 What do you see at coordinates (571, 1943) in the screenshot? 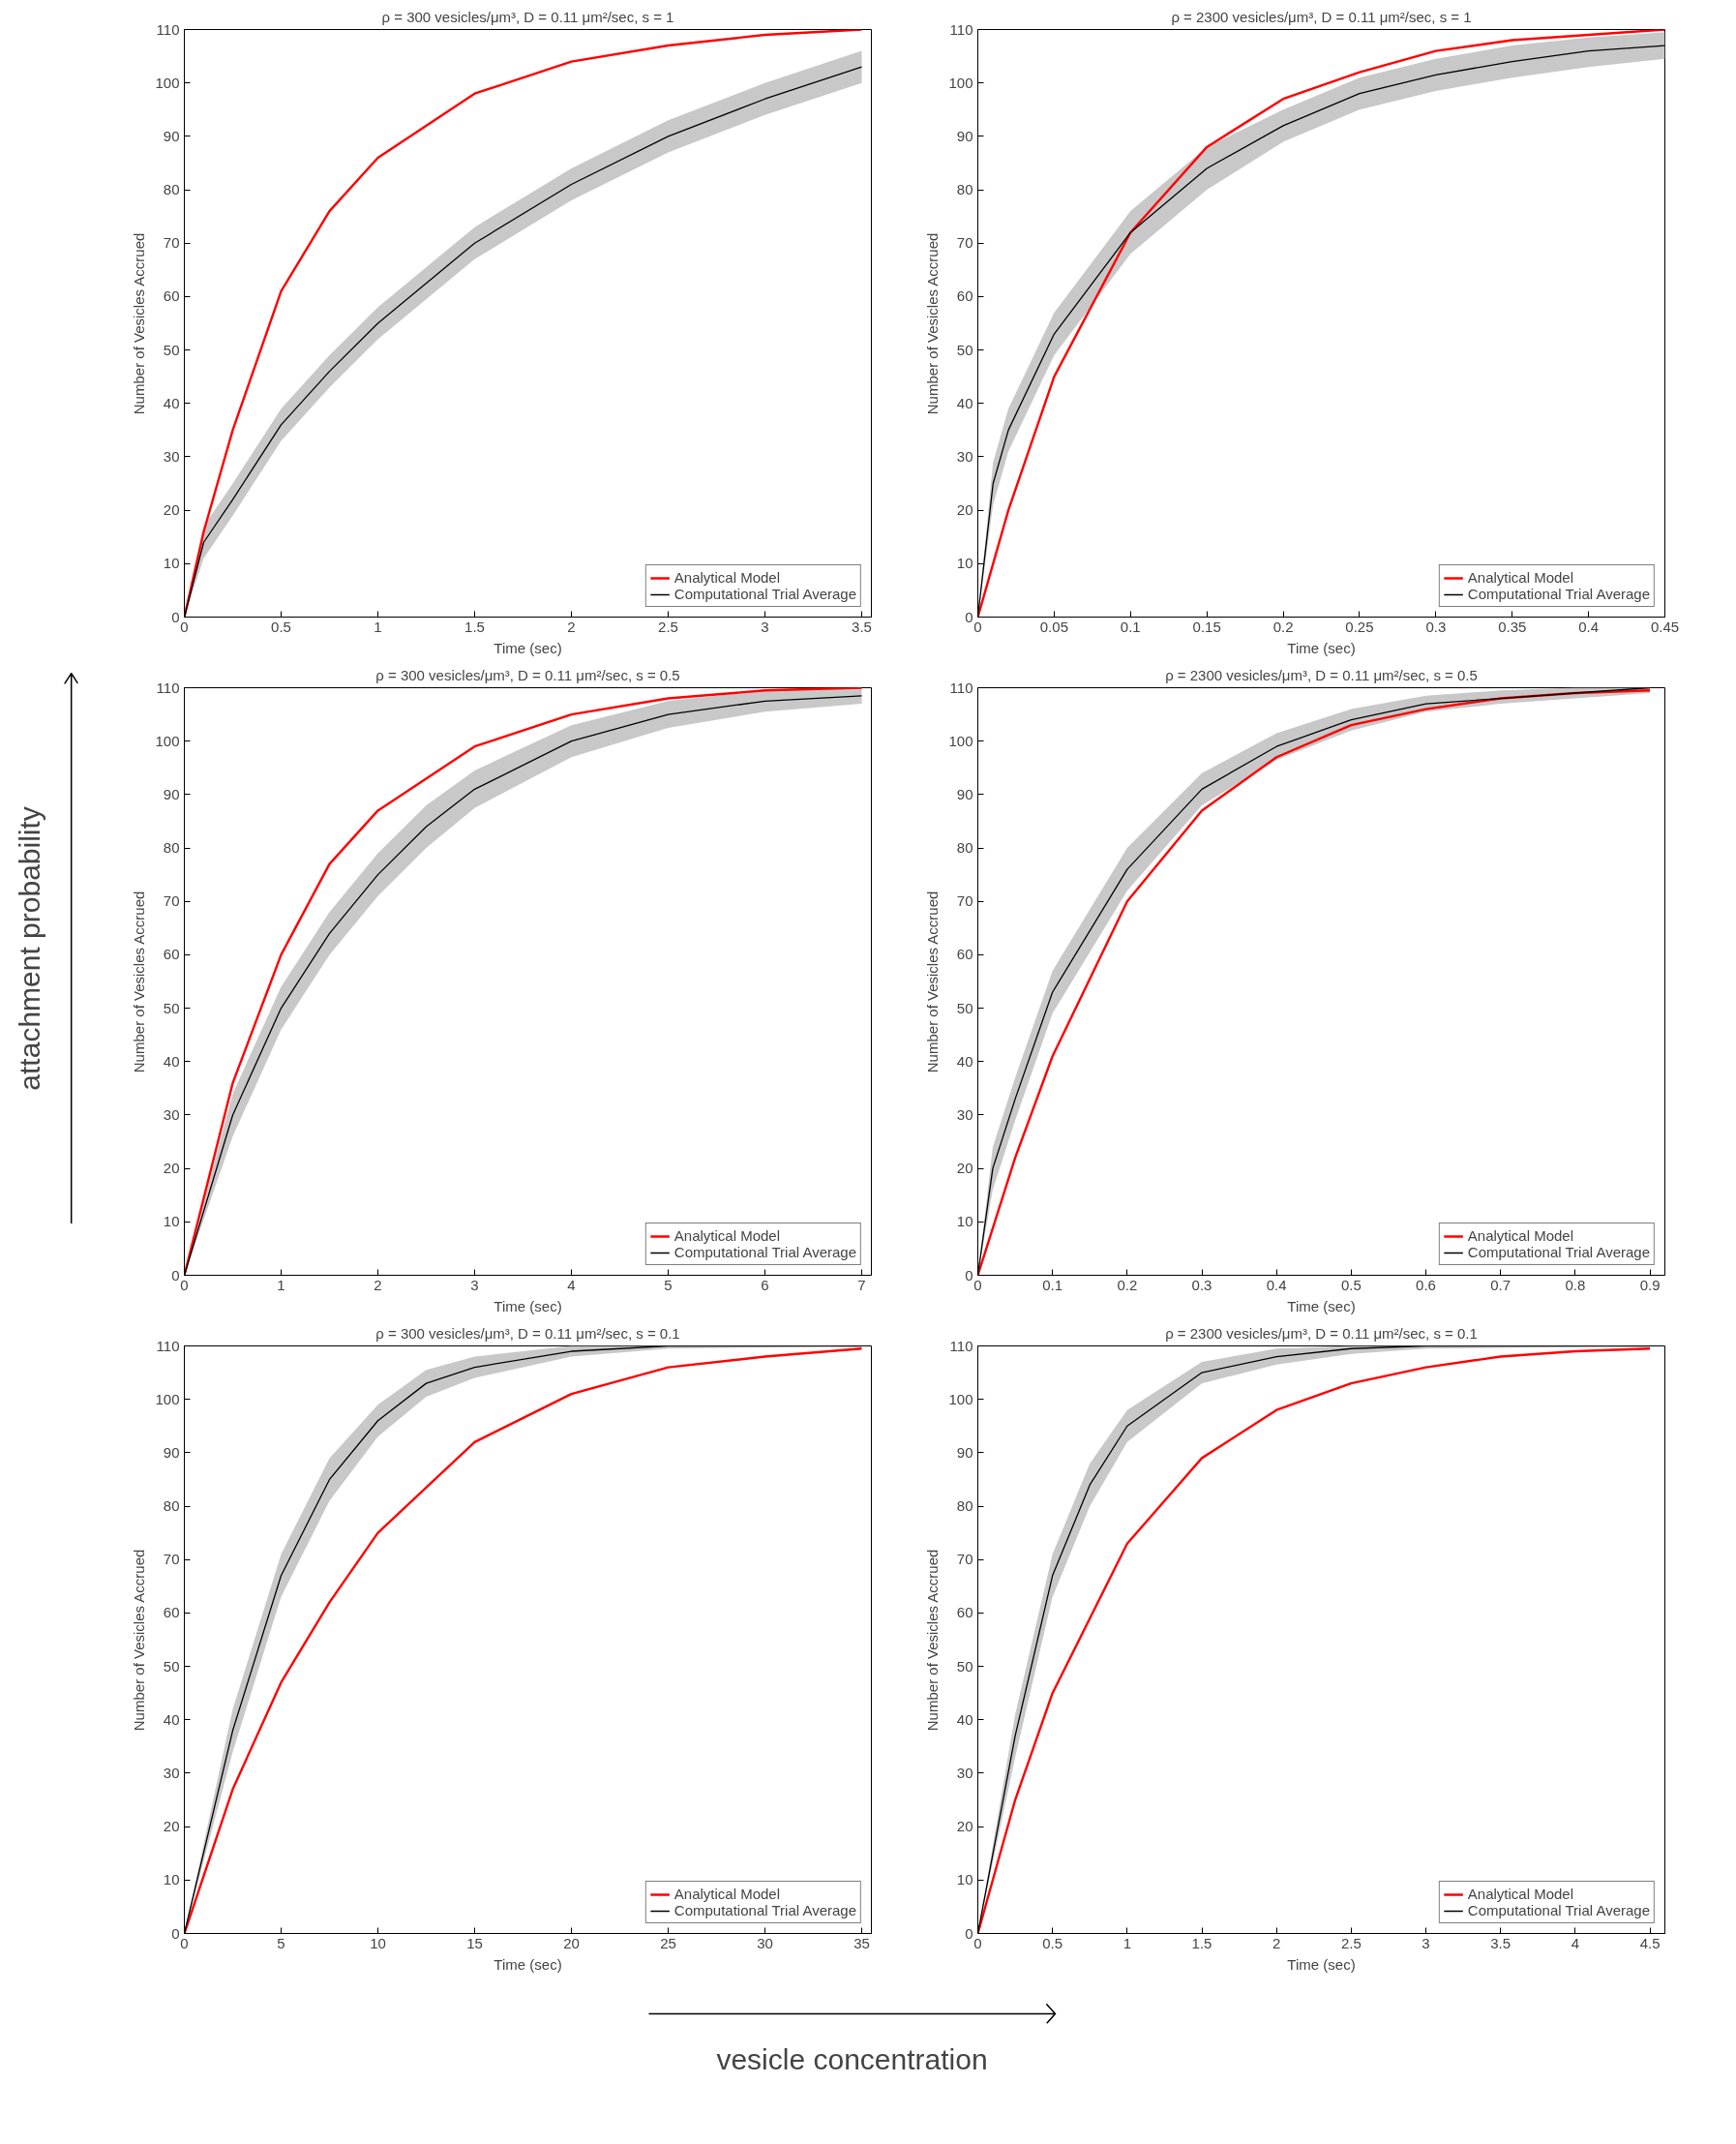
I see `x-tick-label: 20` at bounding box center [571, 1943].